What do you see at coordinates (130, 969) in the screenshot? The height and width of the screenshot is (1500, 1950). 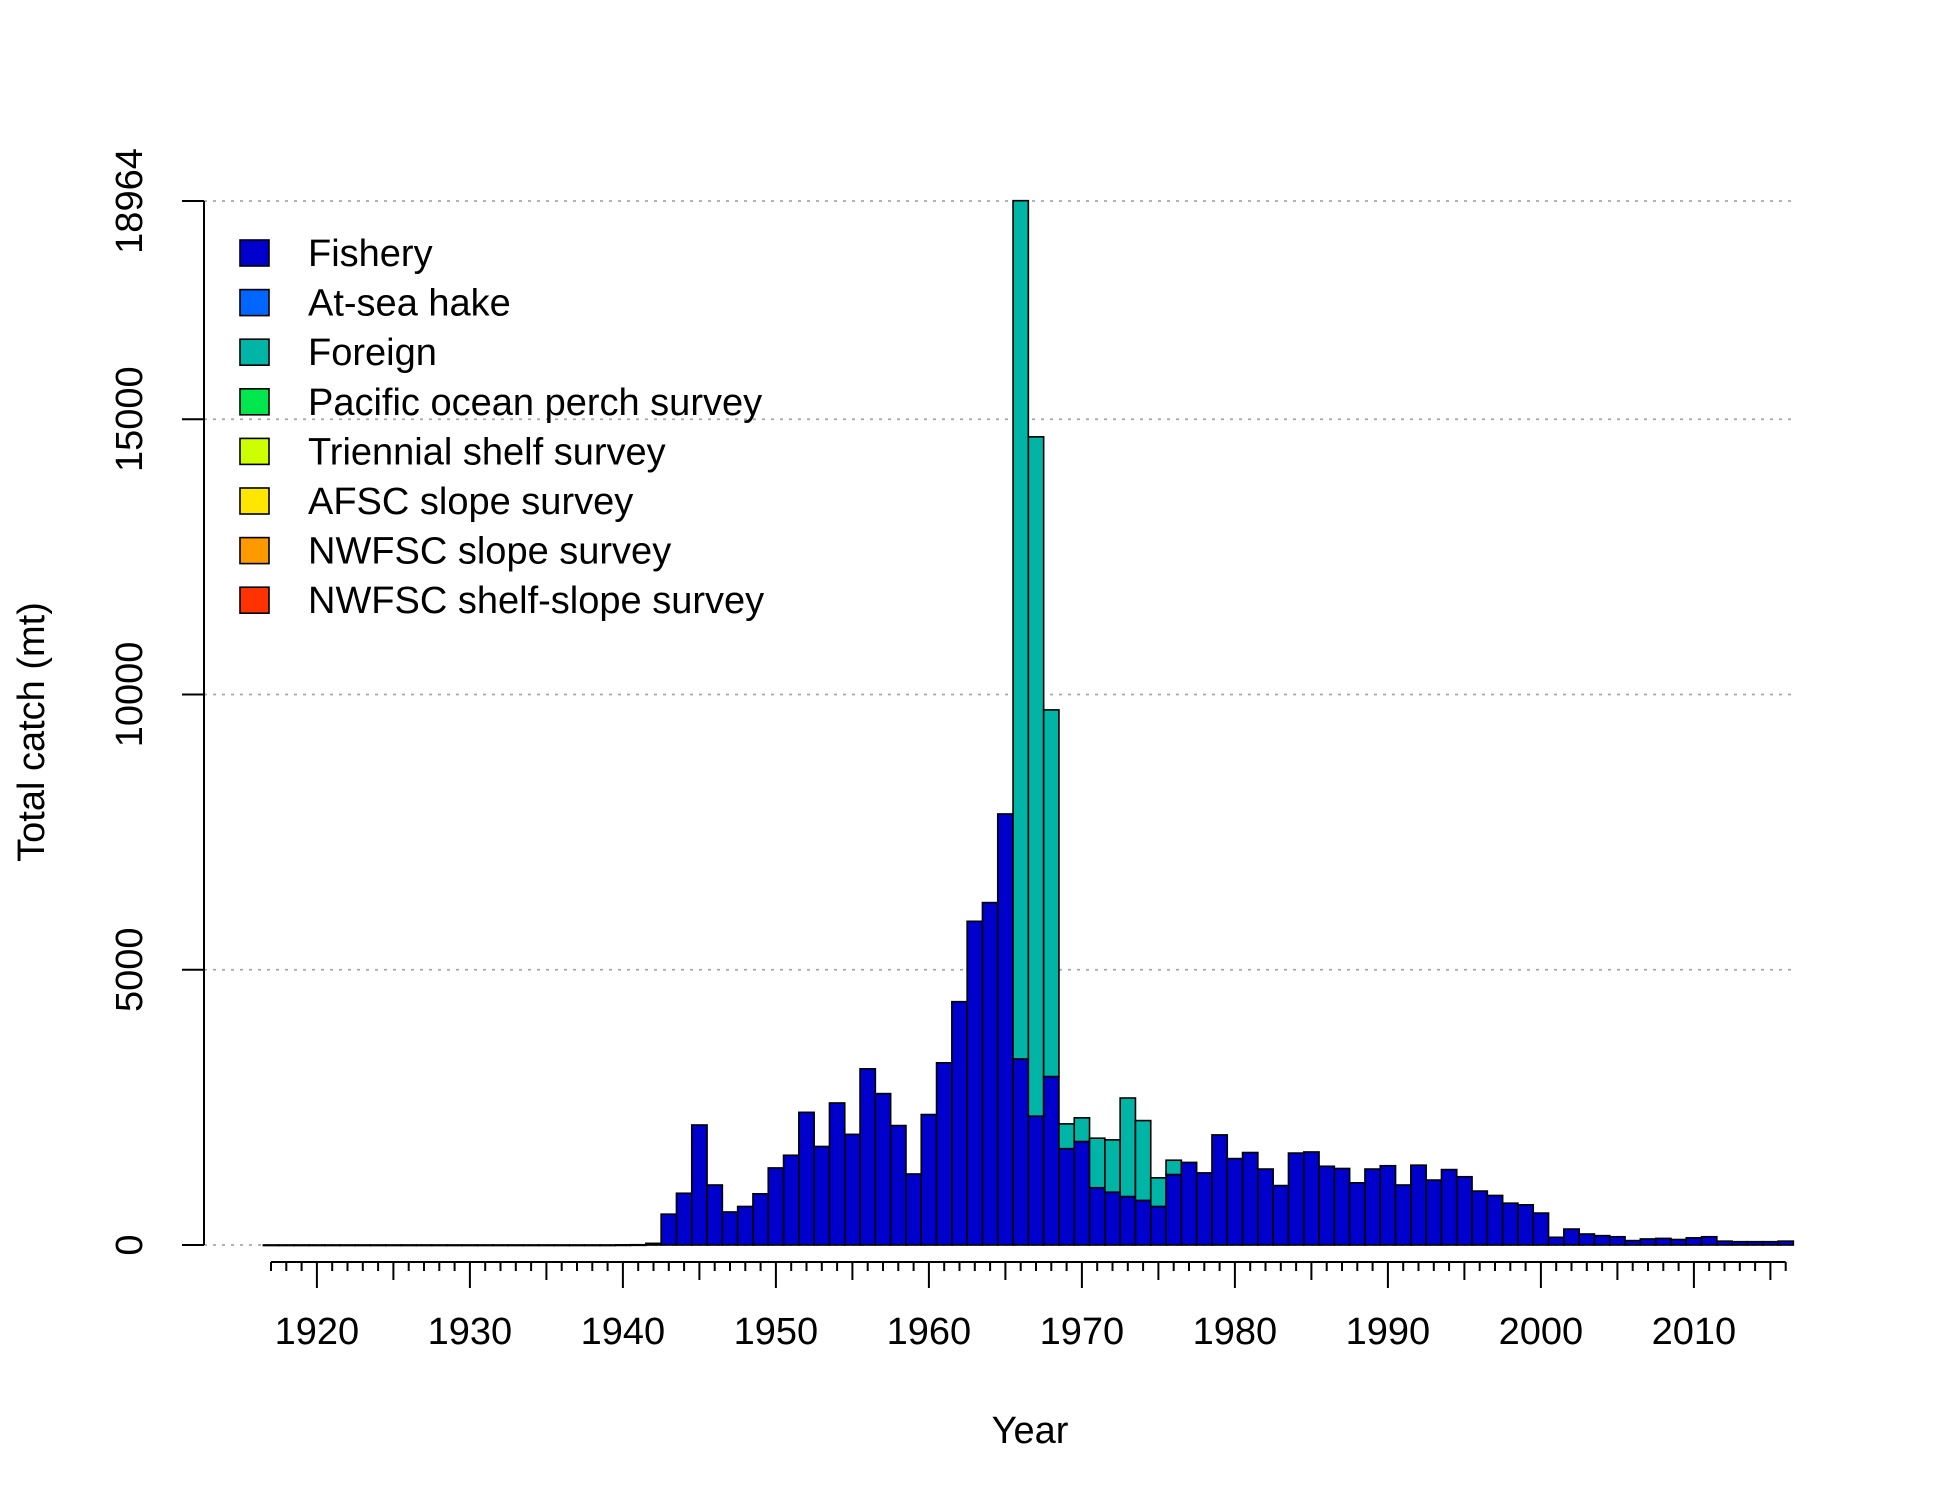 I see `y-tick-label: 5000` at bounding box center [130, 969].